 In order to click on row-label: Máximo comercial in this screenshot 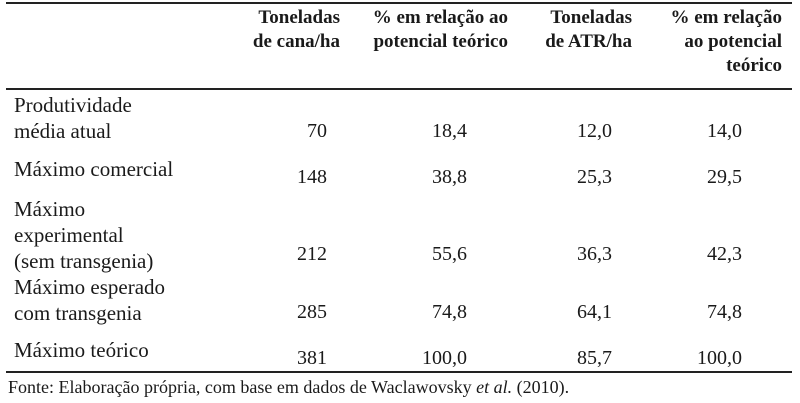, I will do `click(94, 169)`.